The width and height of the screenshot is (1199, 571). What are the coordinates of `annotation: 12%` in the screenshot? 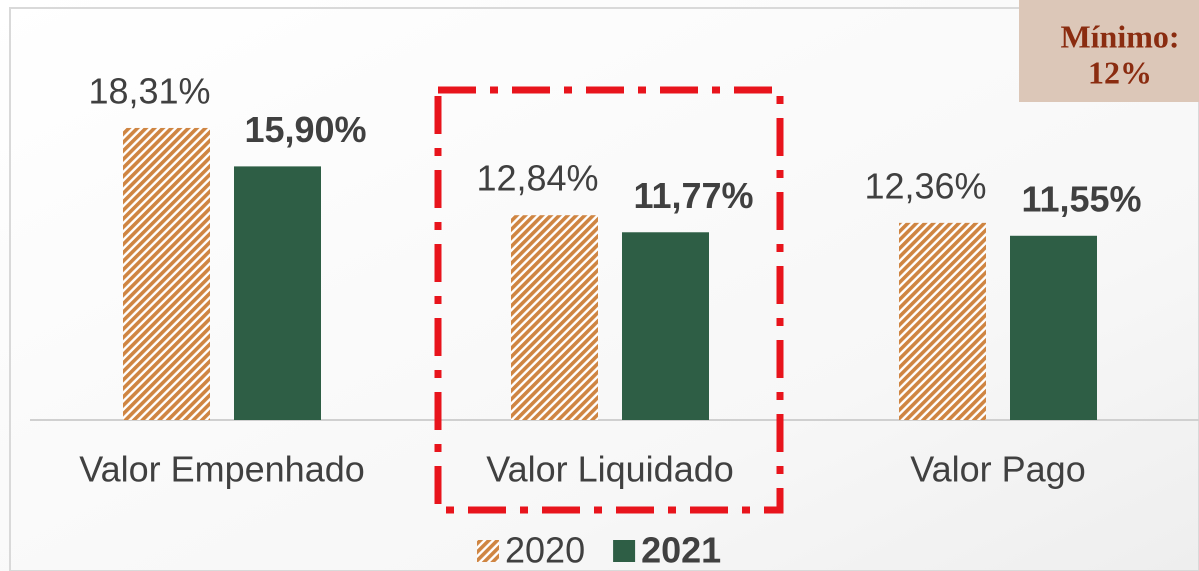 It's located at (1120, 72).